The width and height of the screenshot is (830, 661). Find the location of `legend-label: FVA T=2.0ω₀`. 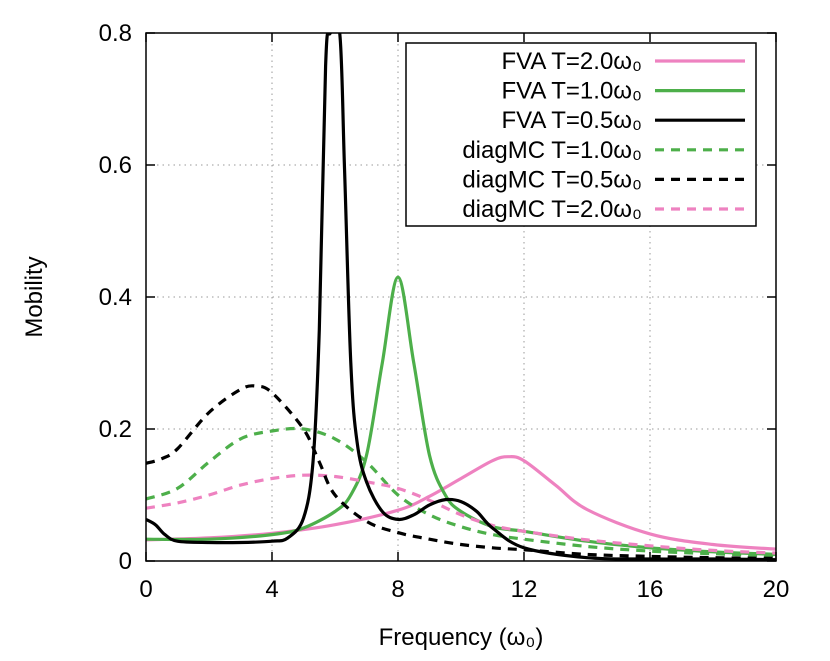

legend-label: FVA T=2.0ω₀ is located at coordinates (571, 61).